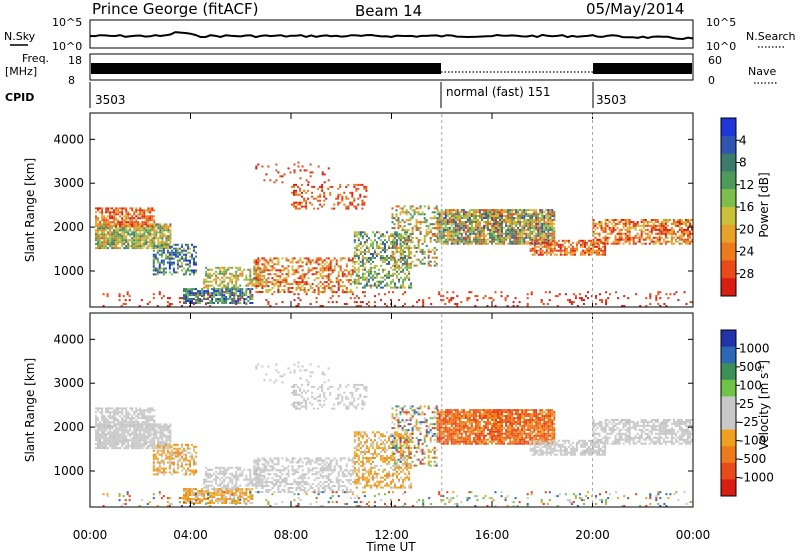  What do you see at coordinates (762, 71) in the screenshot?
I see `nave-label: Nave` at bounding box center [762, 71].